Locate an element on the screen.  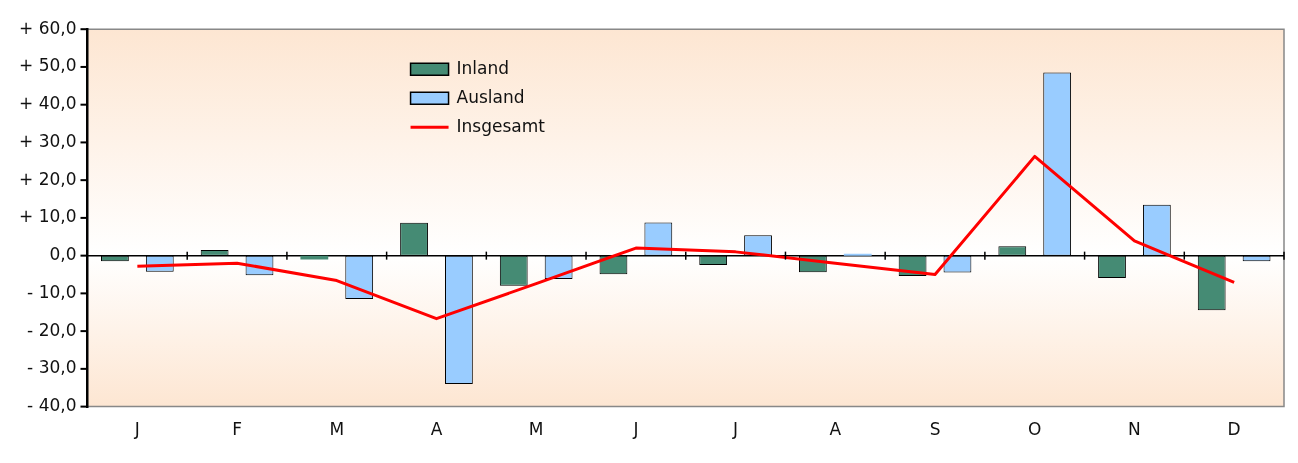
y-tick-label: - 30,0 is located at coordinates (52, 367).